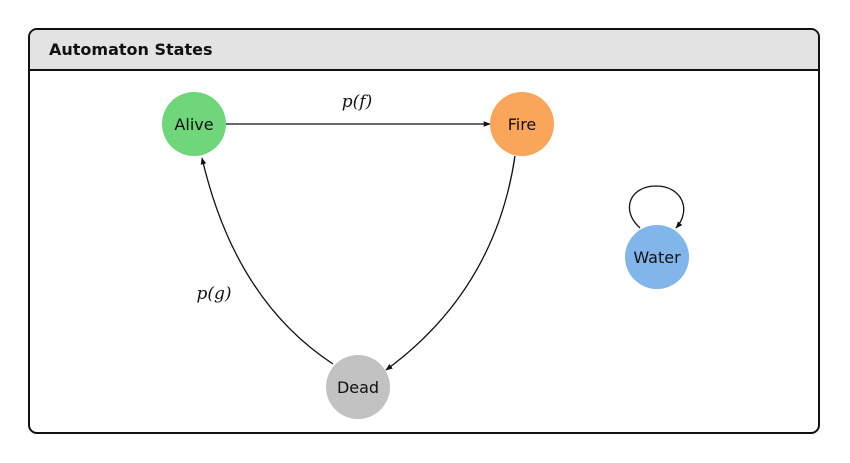  Describe the element at coordinates (213, 294) in the screenshot. I see `edge-label-dead-to-alive: p(g)` at that location.